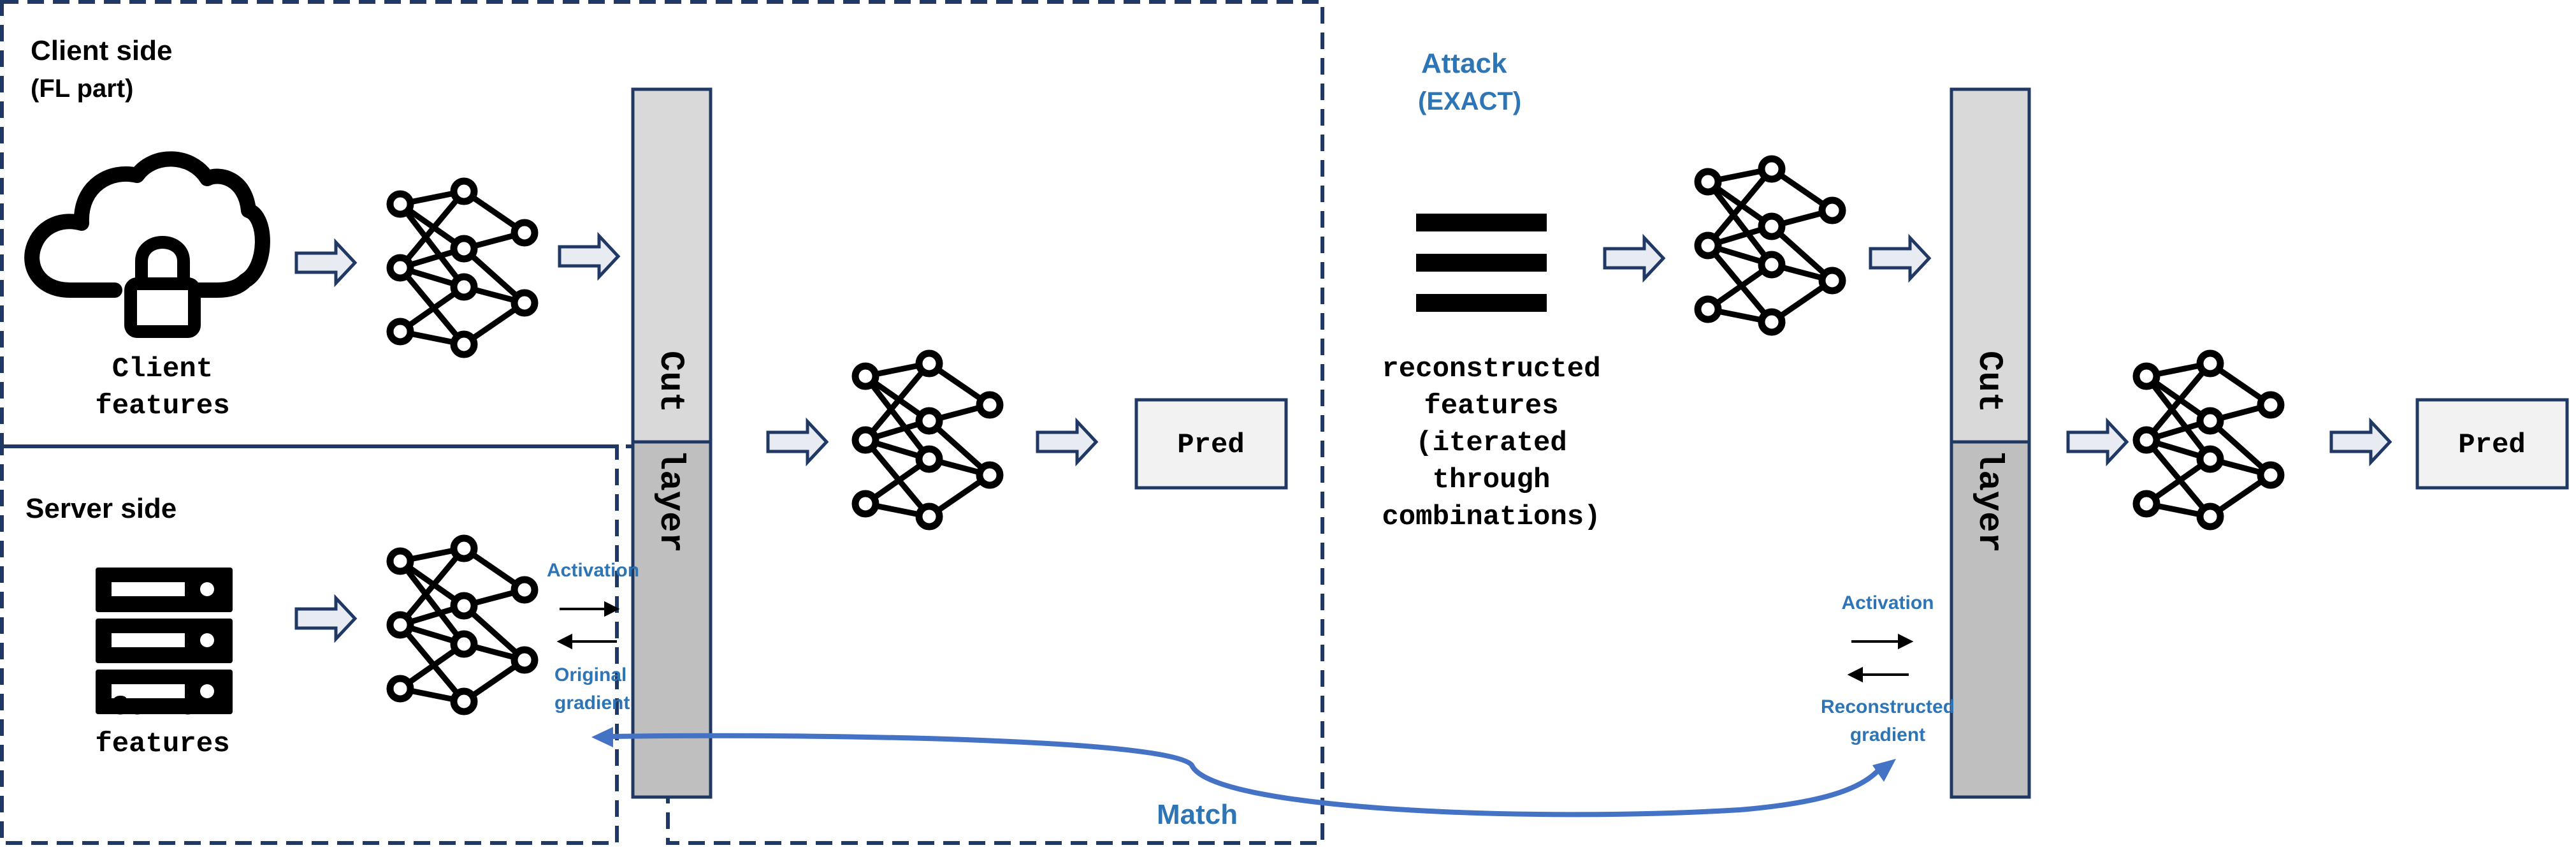 This screenshot has width=2576, height=850. What do you see at coordinates (590, 609) in the screenshot?
I see `activation-arrow-left` at bounding box center [590, 609].